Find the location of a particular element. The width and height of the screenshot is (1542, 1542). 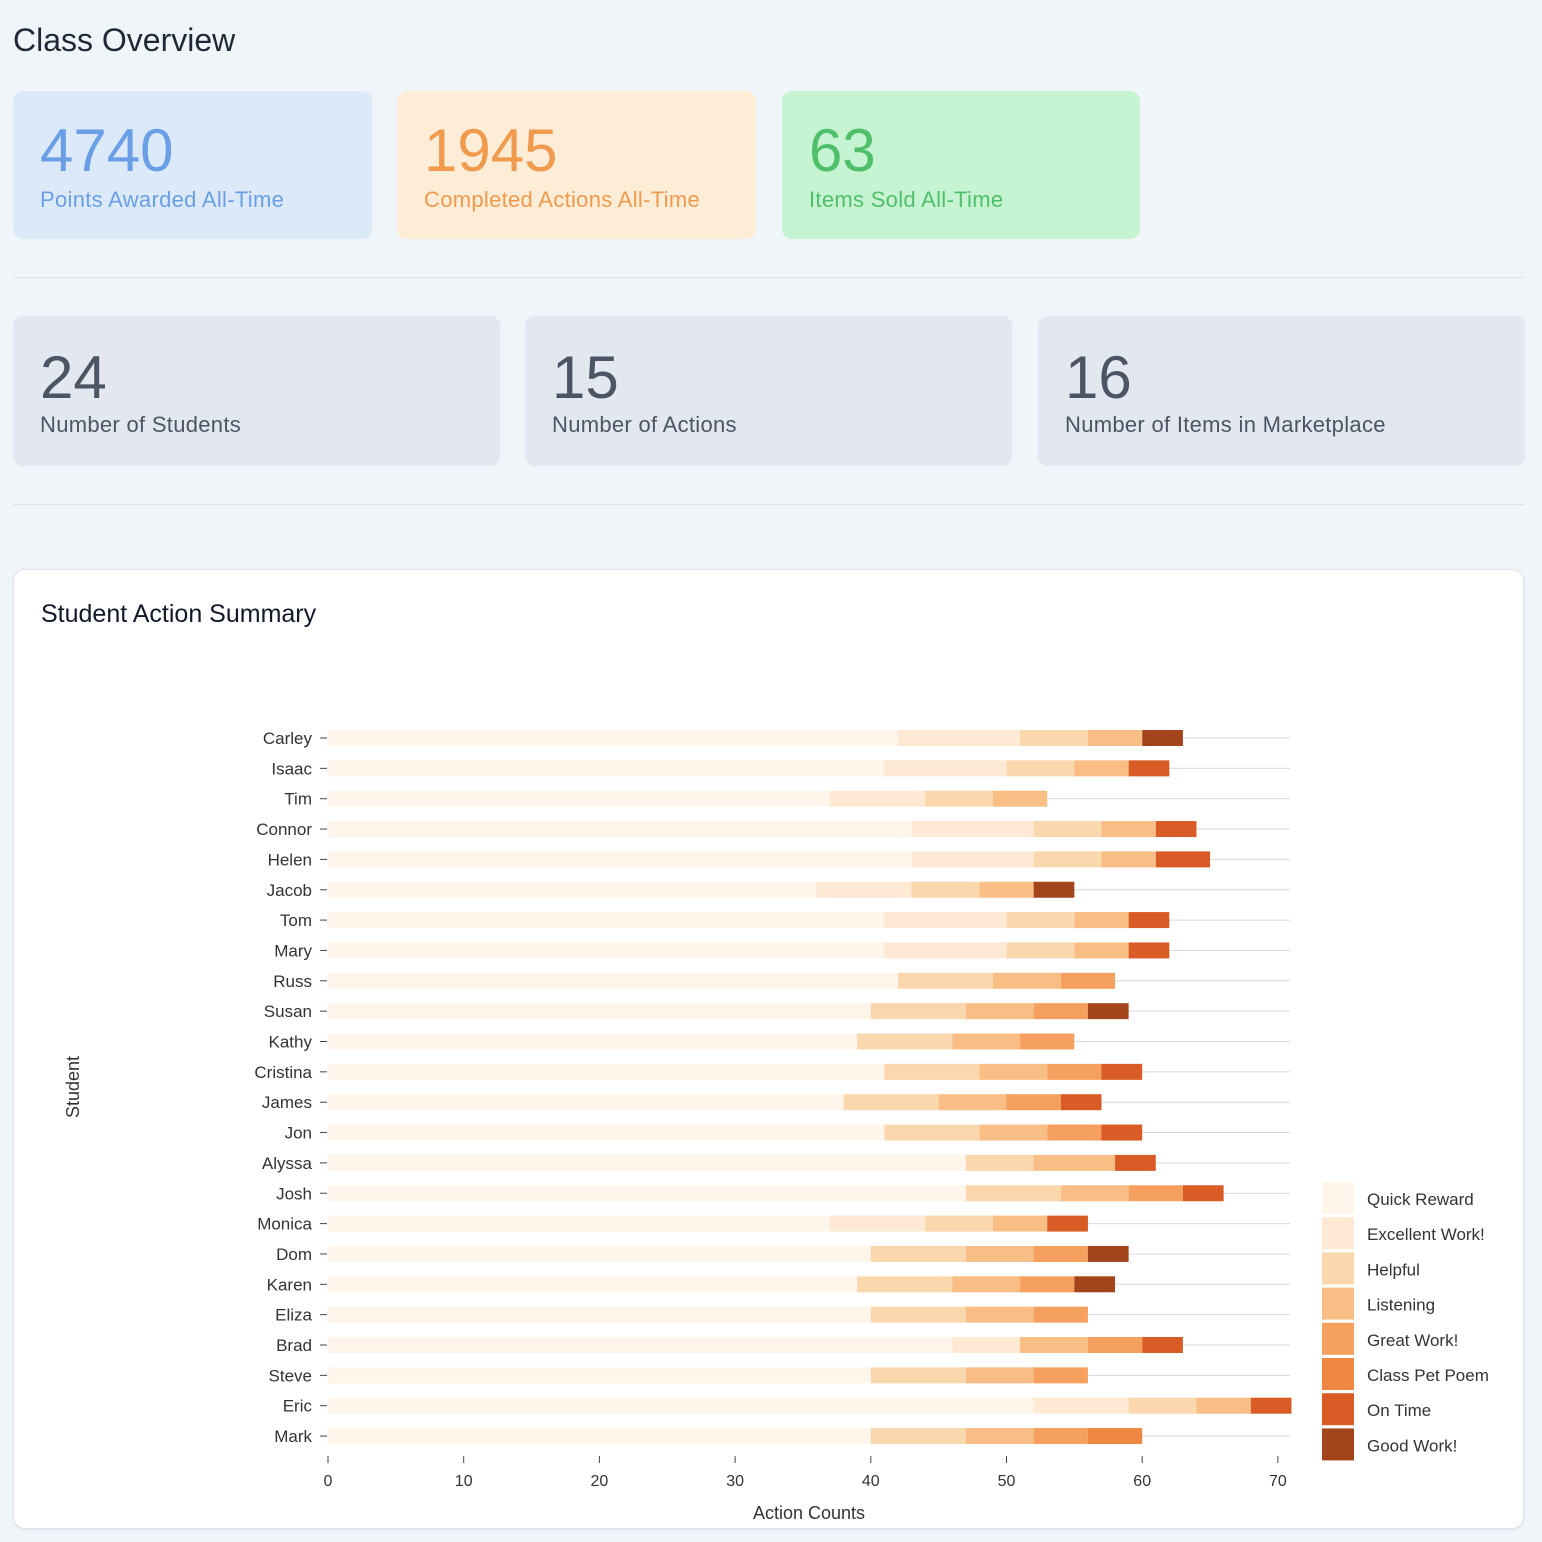

legend-label: Class Pet Poem is located at coordinates (1428, 1375).